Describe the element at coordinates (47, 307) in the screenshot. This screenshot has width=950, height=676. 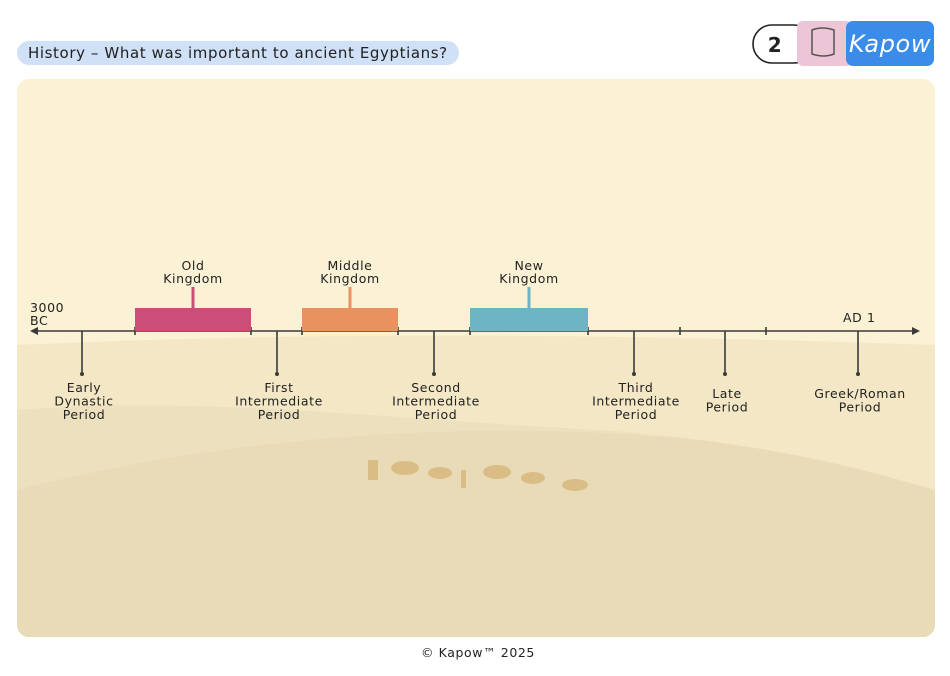
I see `start-label: 3000` at that location.